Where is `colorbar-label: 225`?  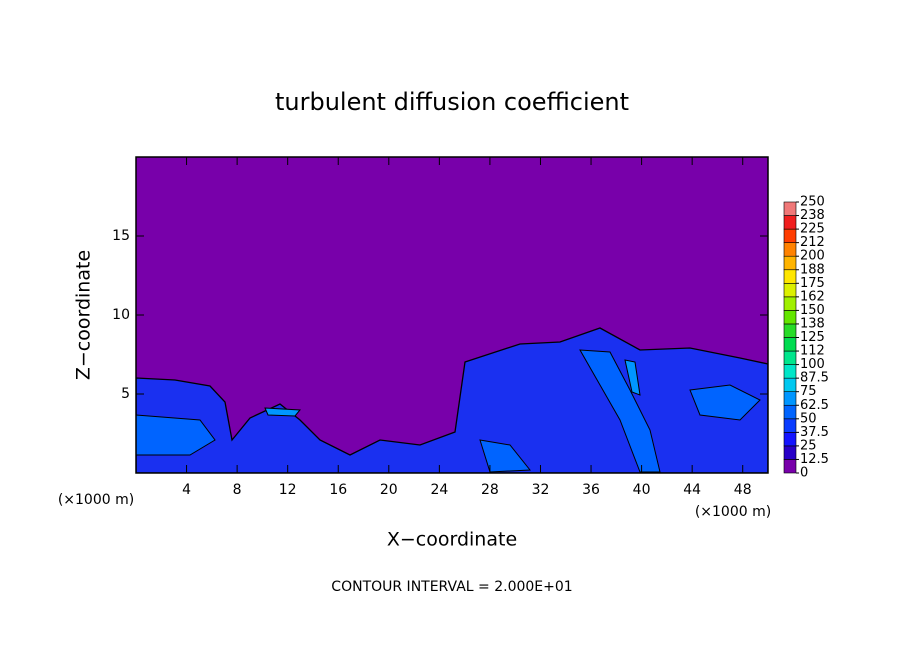 colorbar-label: 225 is located at coordinates (812, 229).